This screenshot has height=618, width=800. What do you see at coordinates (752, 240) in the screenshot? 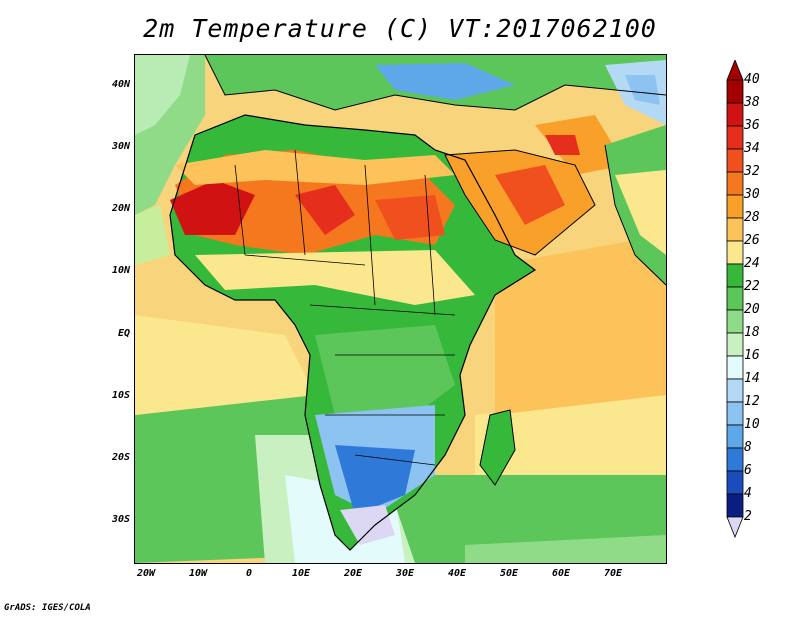
I see `colorbar-tick-label: 26` at bounding box center [752, 240].